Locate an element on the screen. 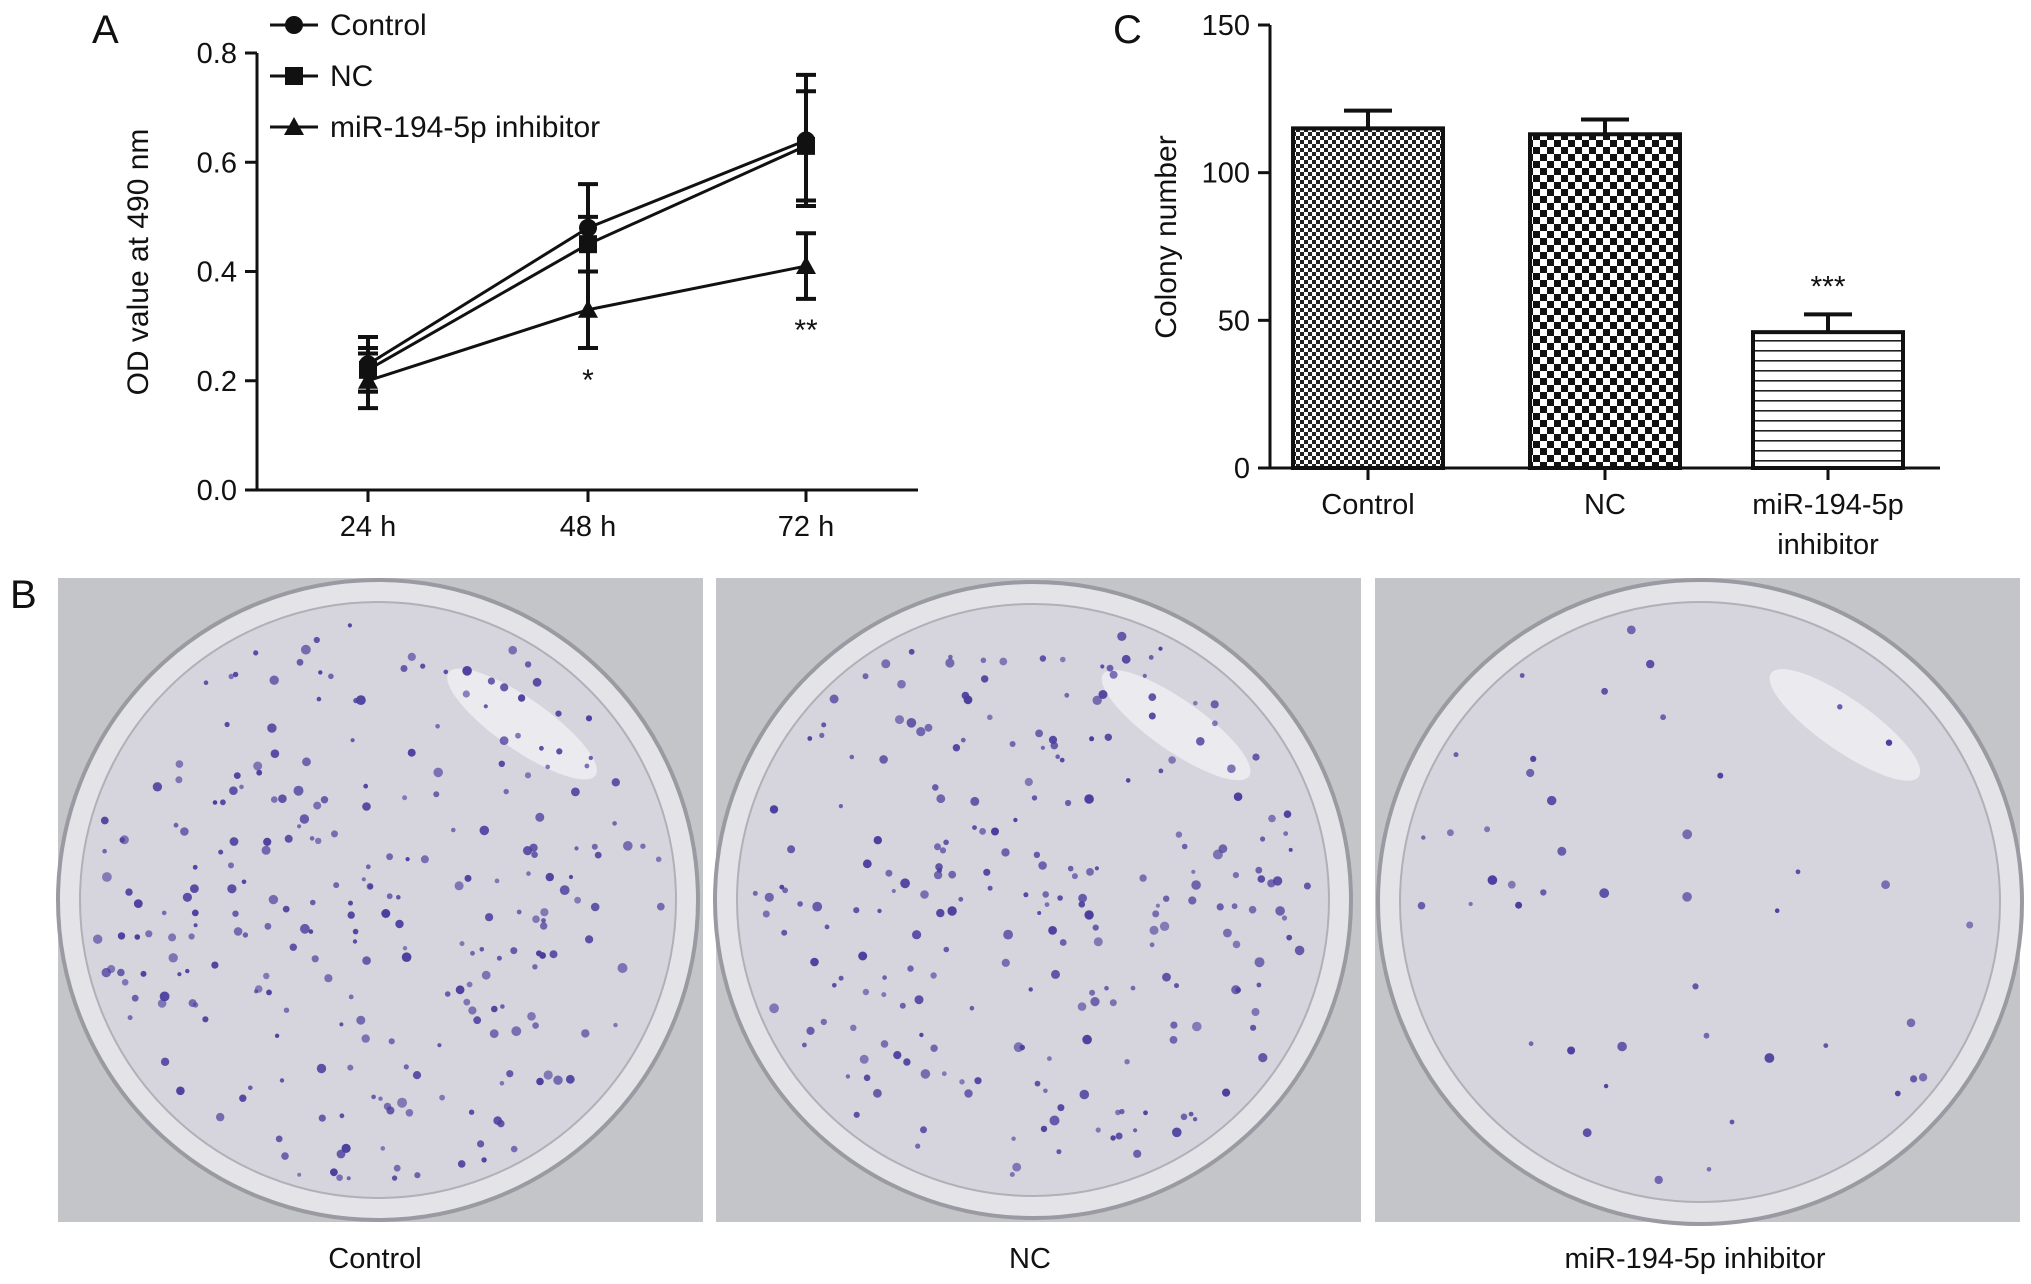 This screenshot has width=2031, height=1284. panel-a-axes: 0.0 0.2 0.4 0.6 0.8 24 h 48 h 72 h is located at coordinates (557, 290).